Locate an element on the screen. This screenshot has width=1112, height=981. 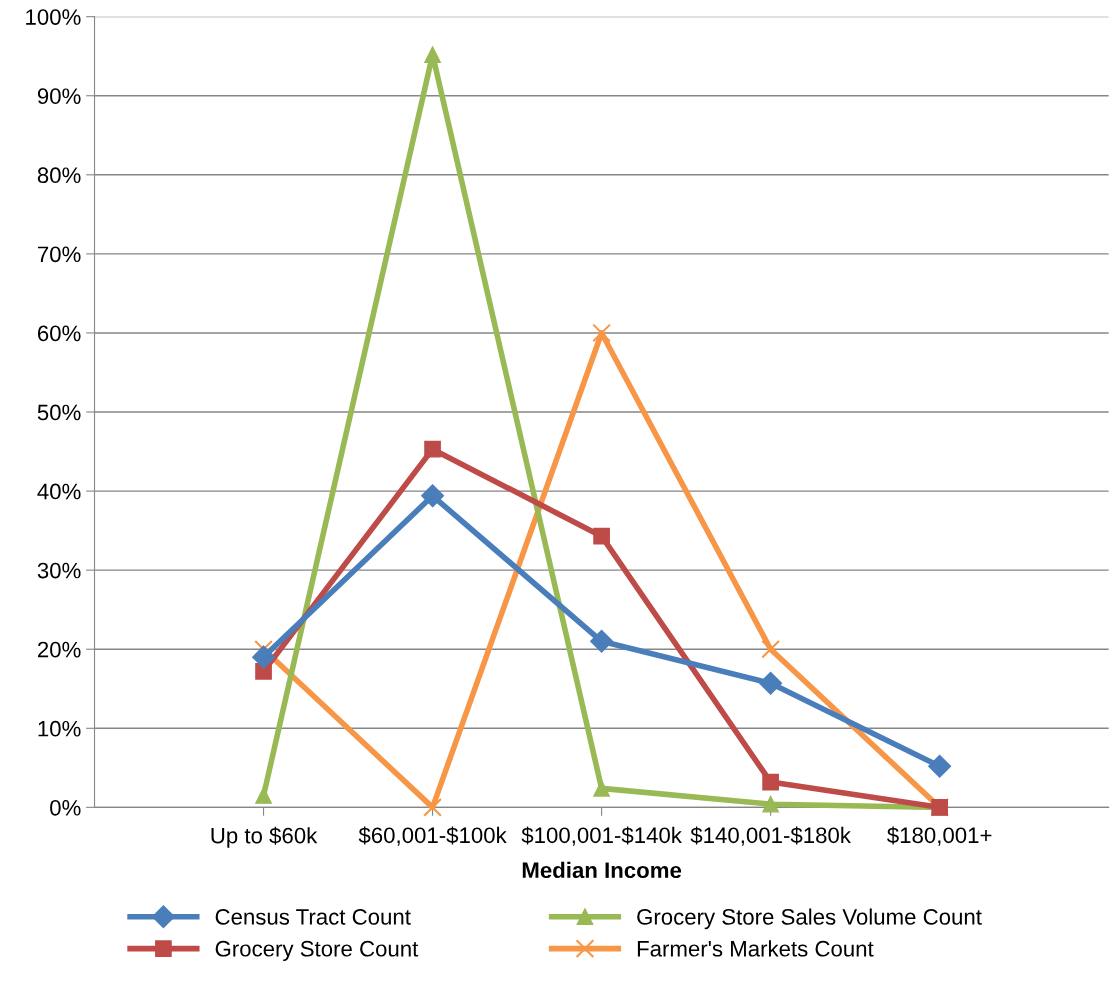
x-tick-label: $100,001-$140k is located at coordinates (601, 836).